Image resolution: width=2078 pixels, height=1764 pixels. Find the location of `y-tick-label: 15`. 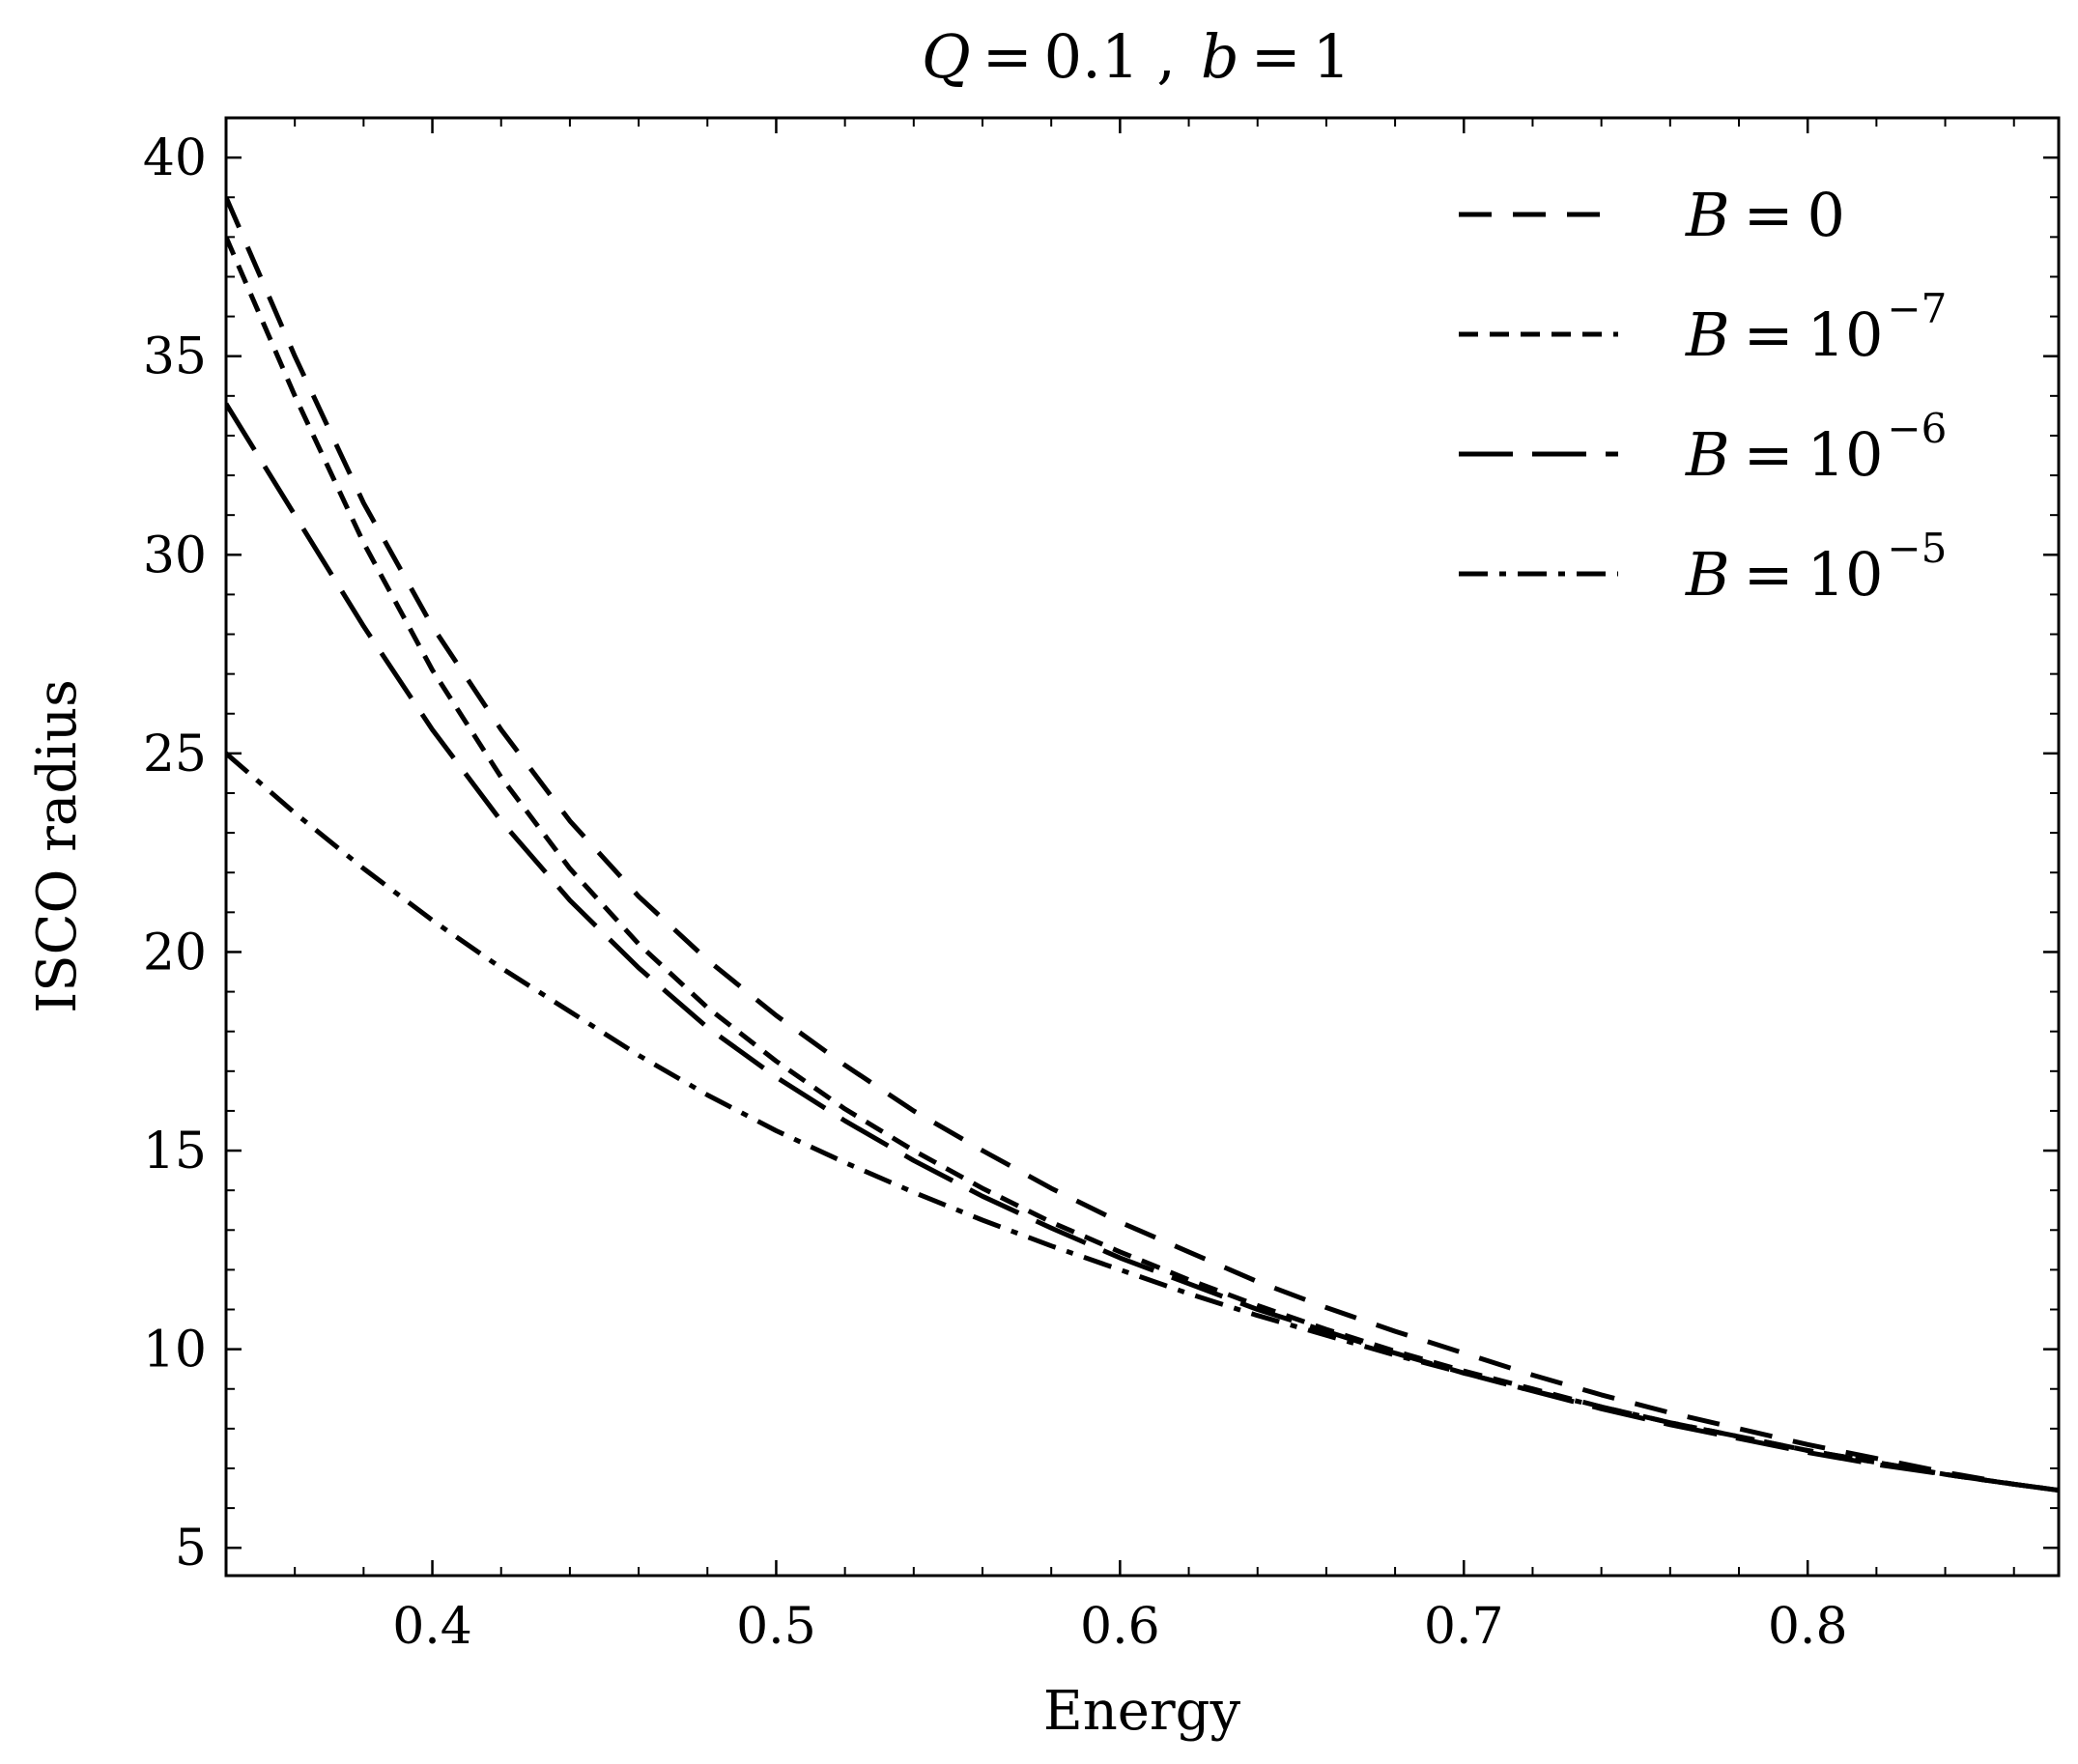

y-tick-label: 15 is located at coordinates (175, 1152).